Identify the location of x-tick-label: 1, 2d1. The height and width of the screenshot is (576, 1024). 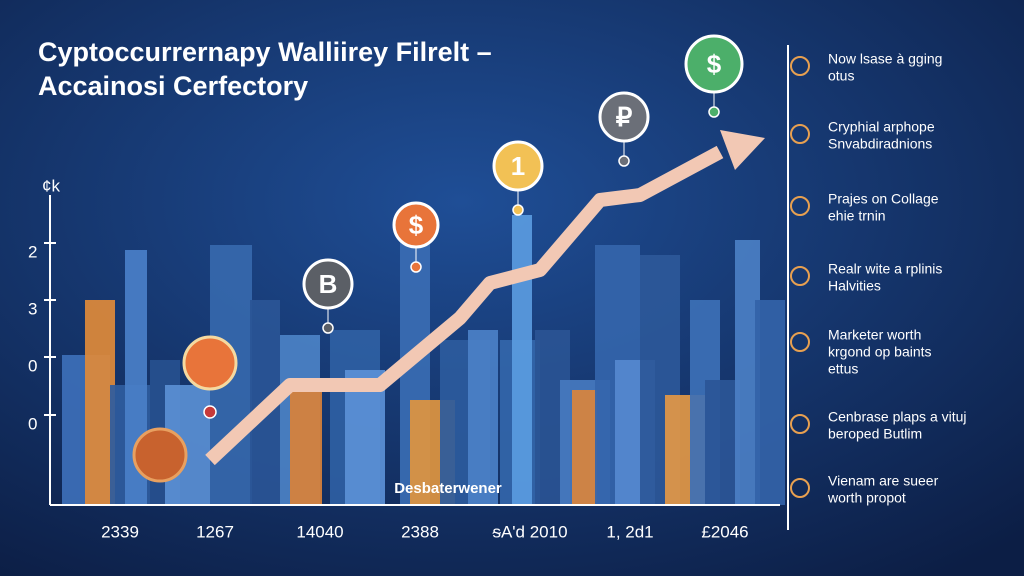
(629, 531).